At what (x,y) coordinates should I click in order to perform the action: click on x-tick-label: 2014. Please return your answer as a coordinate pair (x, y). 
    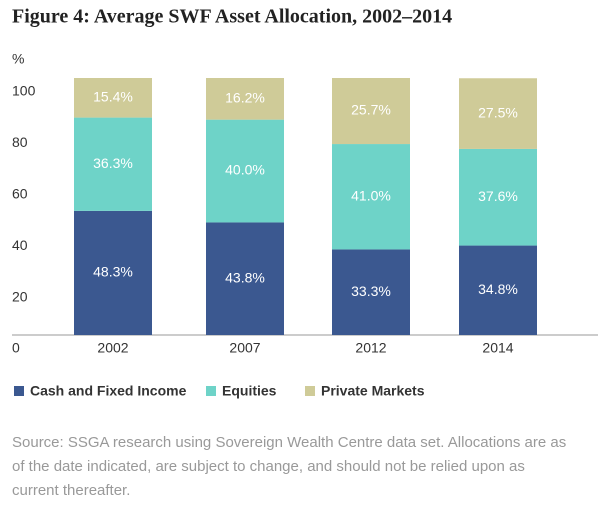
    Looking at the image, I should click on (497, 348).